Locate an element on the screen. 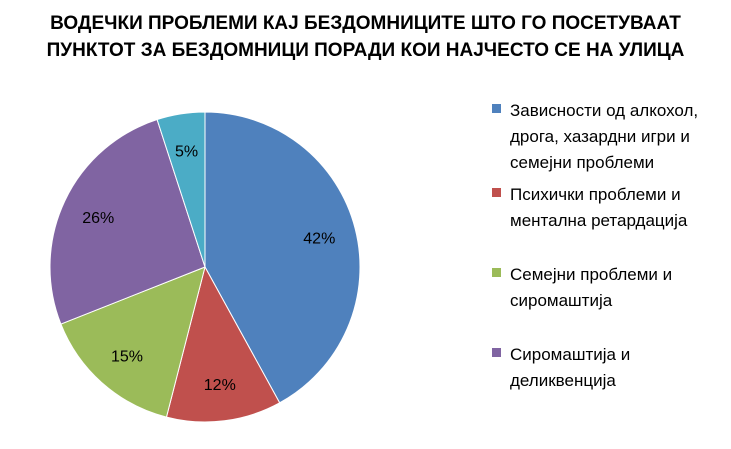 The height and width of the screenshot is (449, 731). pie-slice-label: 15% is located at coordinates (127, 357).